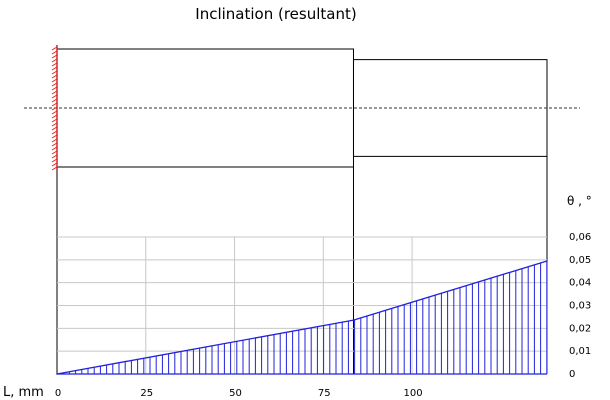 This screenshot has height=400, width=610. I want to click on y-tick-label: 0,05, so click(580, 260).